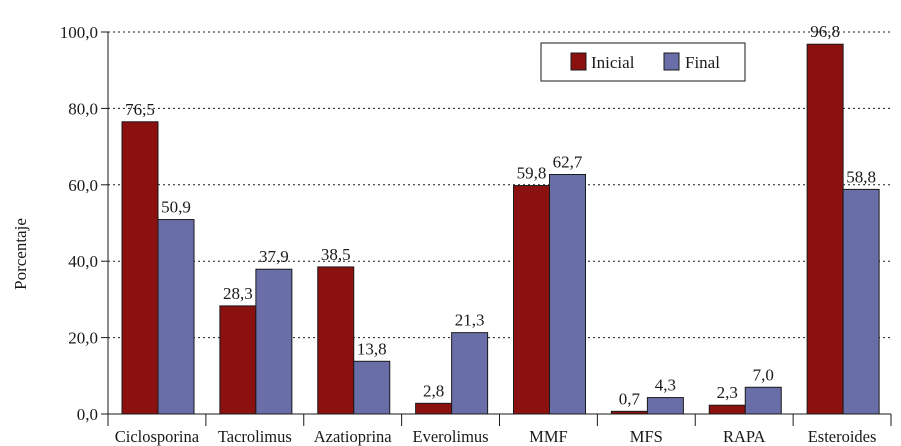 Image resolution: width=901 pixels, height=446 pixels. I want to click on bar-inicial-ciclosporina, so click(140, 268).